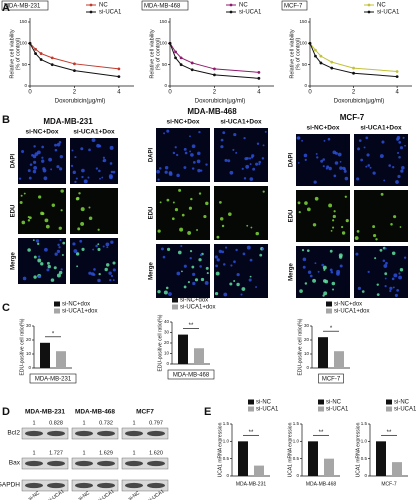 The image size is (416, 500). Describe the element at coordinates (307, 325) in the screenshot. I see `y-tick-label: 30` at that location.